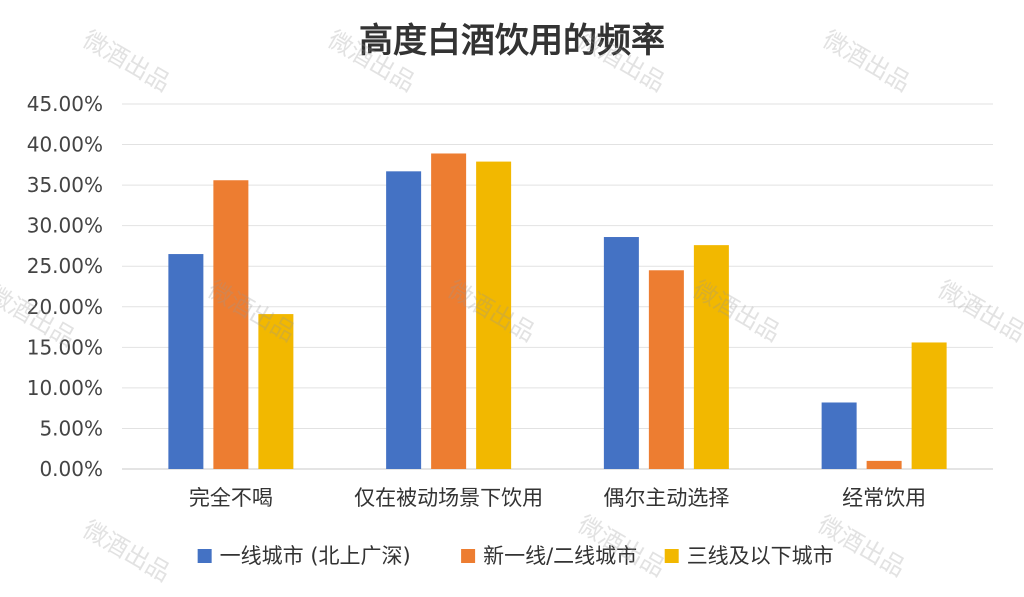 The width and height of the screenshot is (1024, 597). What do you see at coordinates (65, 388) in the screenshot?
I see `y-tick-label: 10.00%` at bounding box center [65, 388].